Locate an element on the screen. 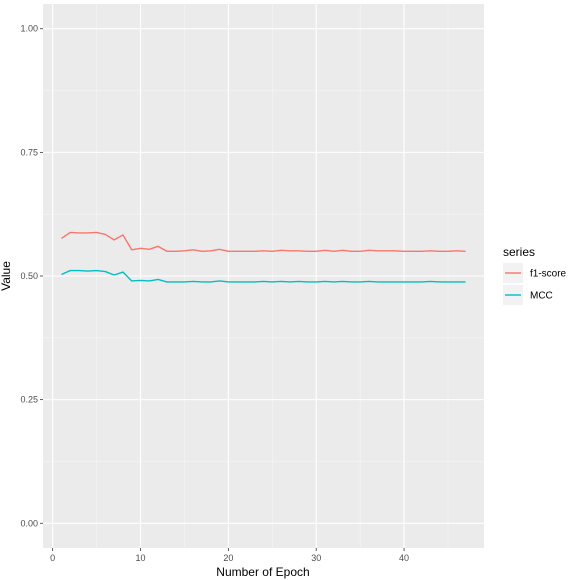 This screenshot has height=580, width=572. y-tick-label: 1.00 is located at coordinates (29, 29).